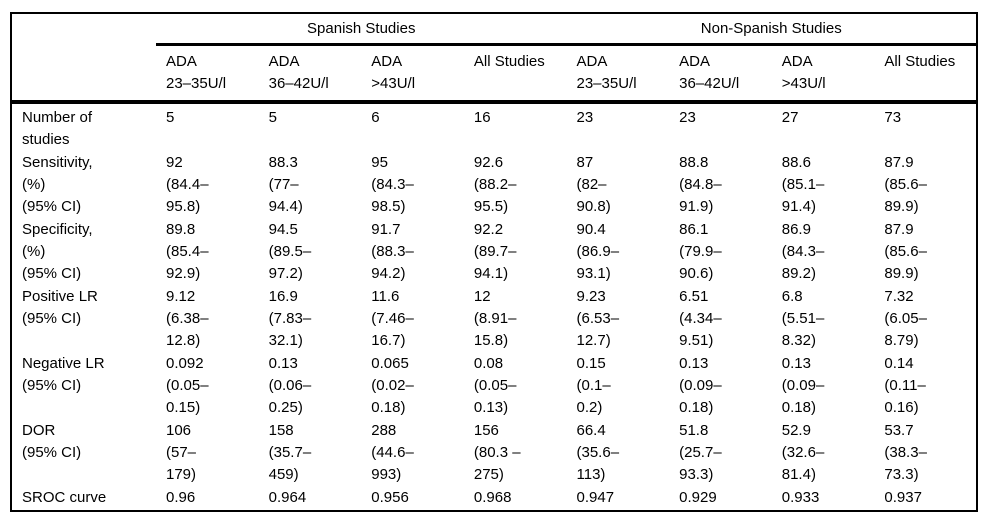 Image resolution: width=992 pixels, height=520 pixels. I want to click on data-cell: 91.7 (88.3– 94.2), so click(392, 251).